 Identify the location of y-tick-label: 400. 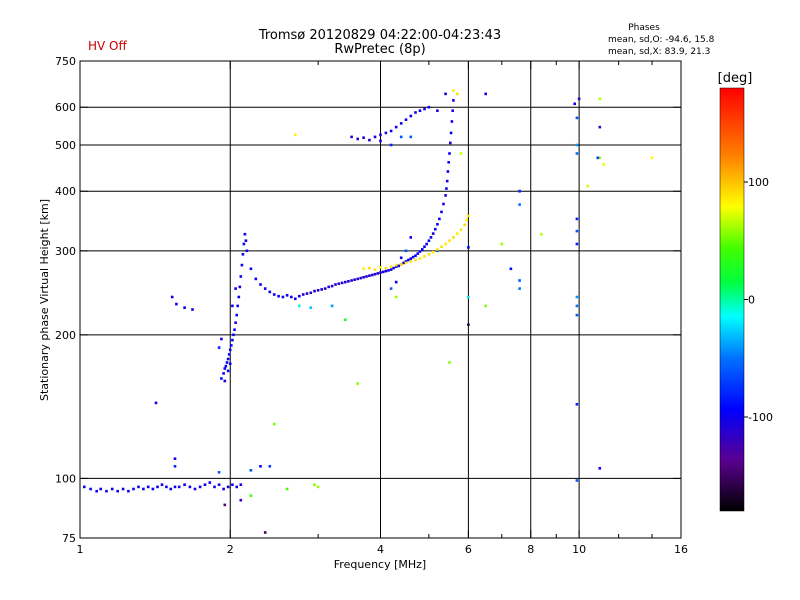
(65, 191).